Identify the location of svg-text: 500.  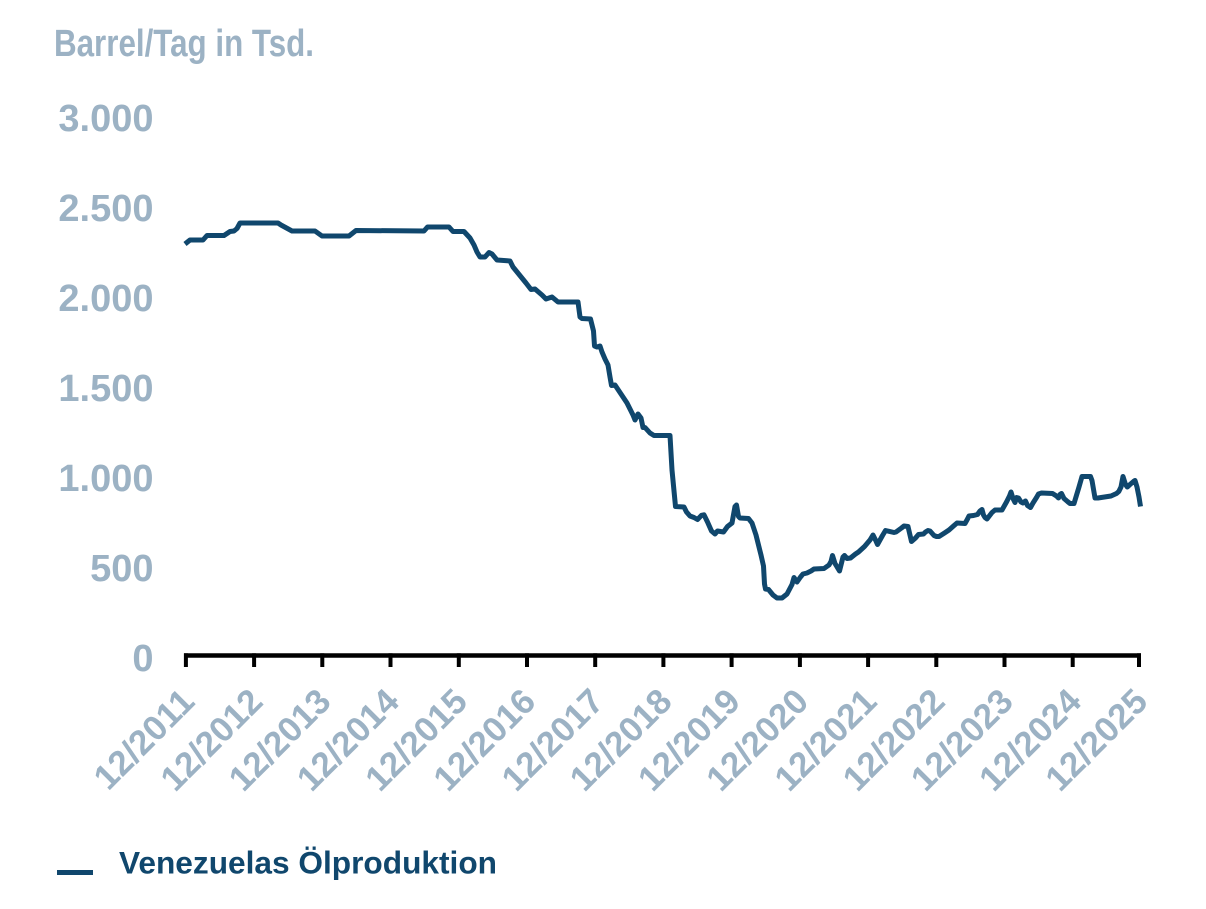
(121, 569).